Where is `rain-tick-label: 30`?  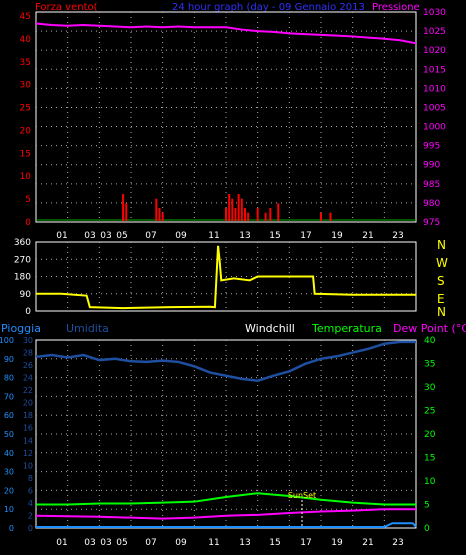 rain-tick-label: 30 is located at coordinates (9, 472).